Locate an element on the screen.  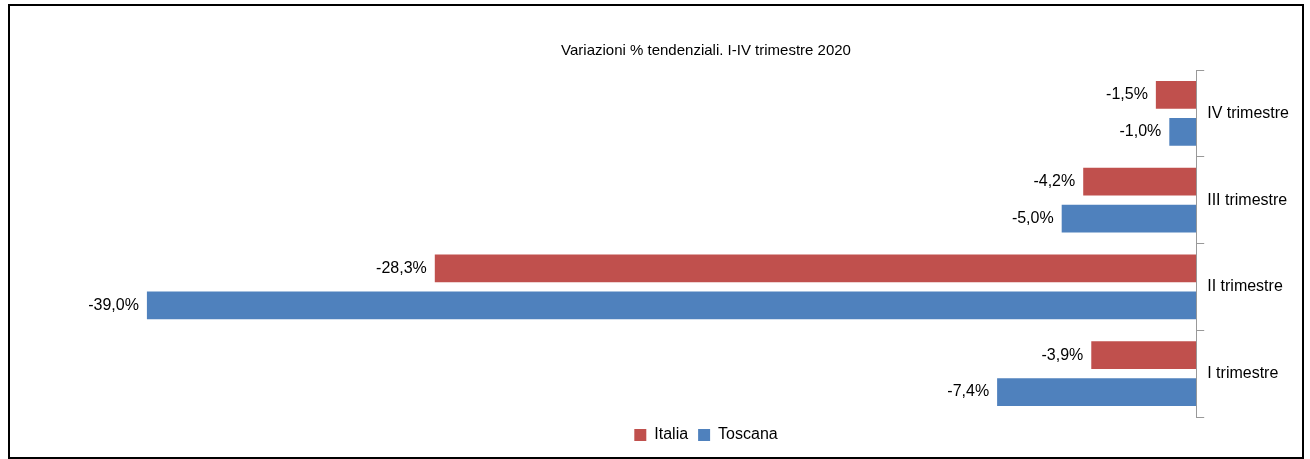
y-tick-label: IV trimestre is located at coordinates (1248, 112).